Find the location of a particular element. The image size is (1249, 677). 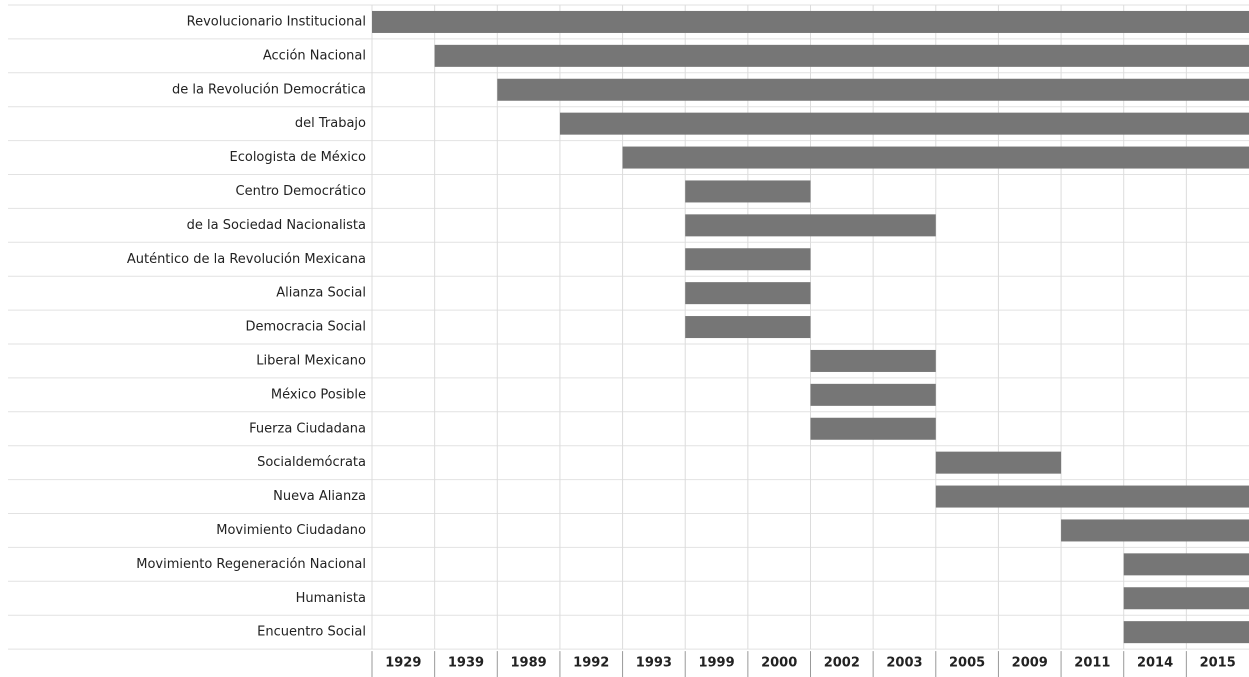

x-tick-label: 2003 is located at coordinates (904, 663).